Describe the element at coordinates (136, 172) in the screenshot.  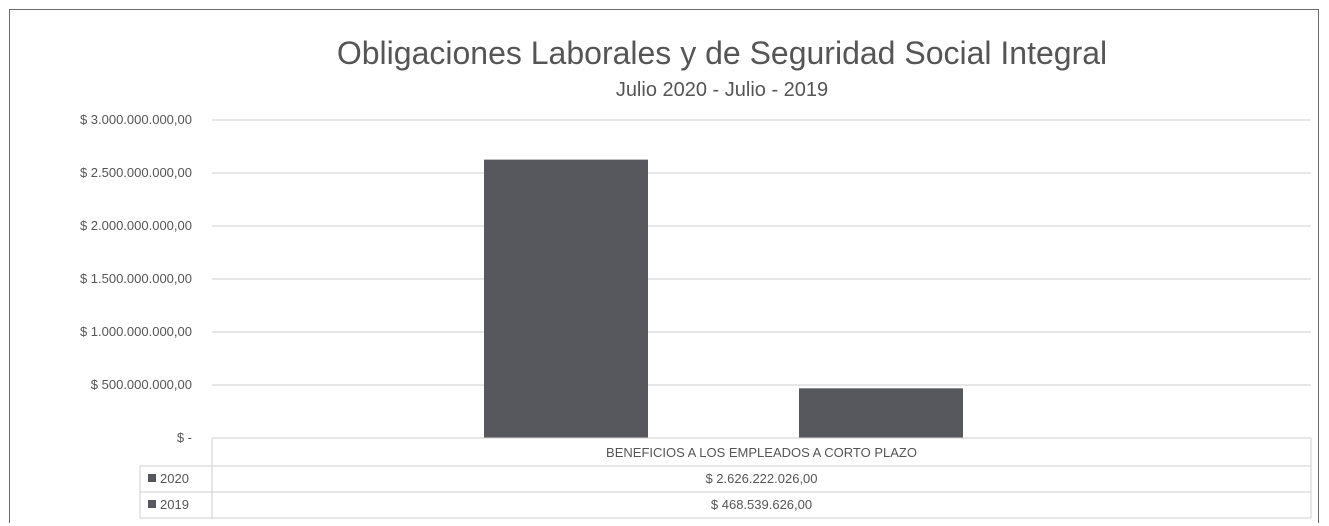
I see `y-tick-label: $ 2.500.000.000,00` at that location.